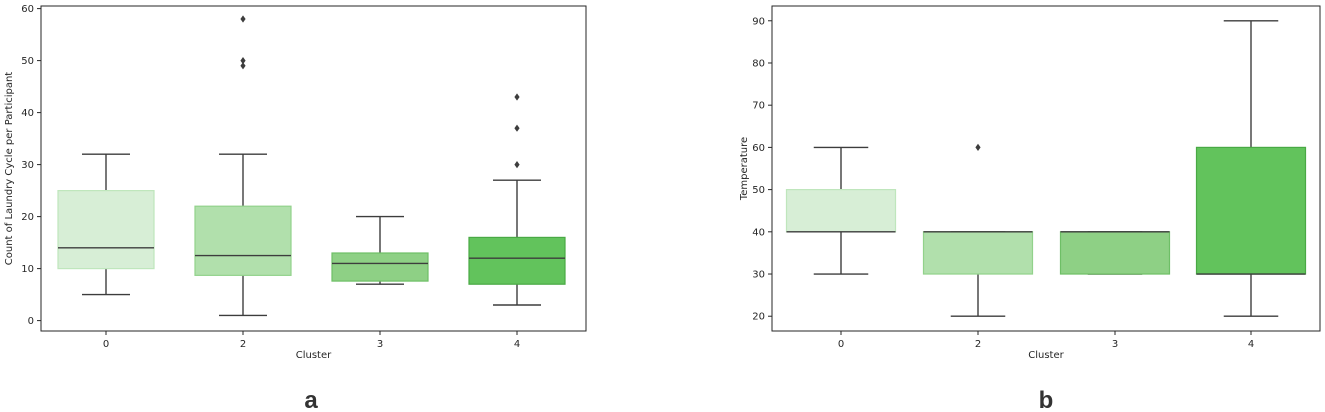 The height and width of the screenshot is (412, 1325). What do you see at coordinates (31, 321) in the screenshot?
I see `y-tick-label: 0` at bounding box center [31, 321].